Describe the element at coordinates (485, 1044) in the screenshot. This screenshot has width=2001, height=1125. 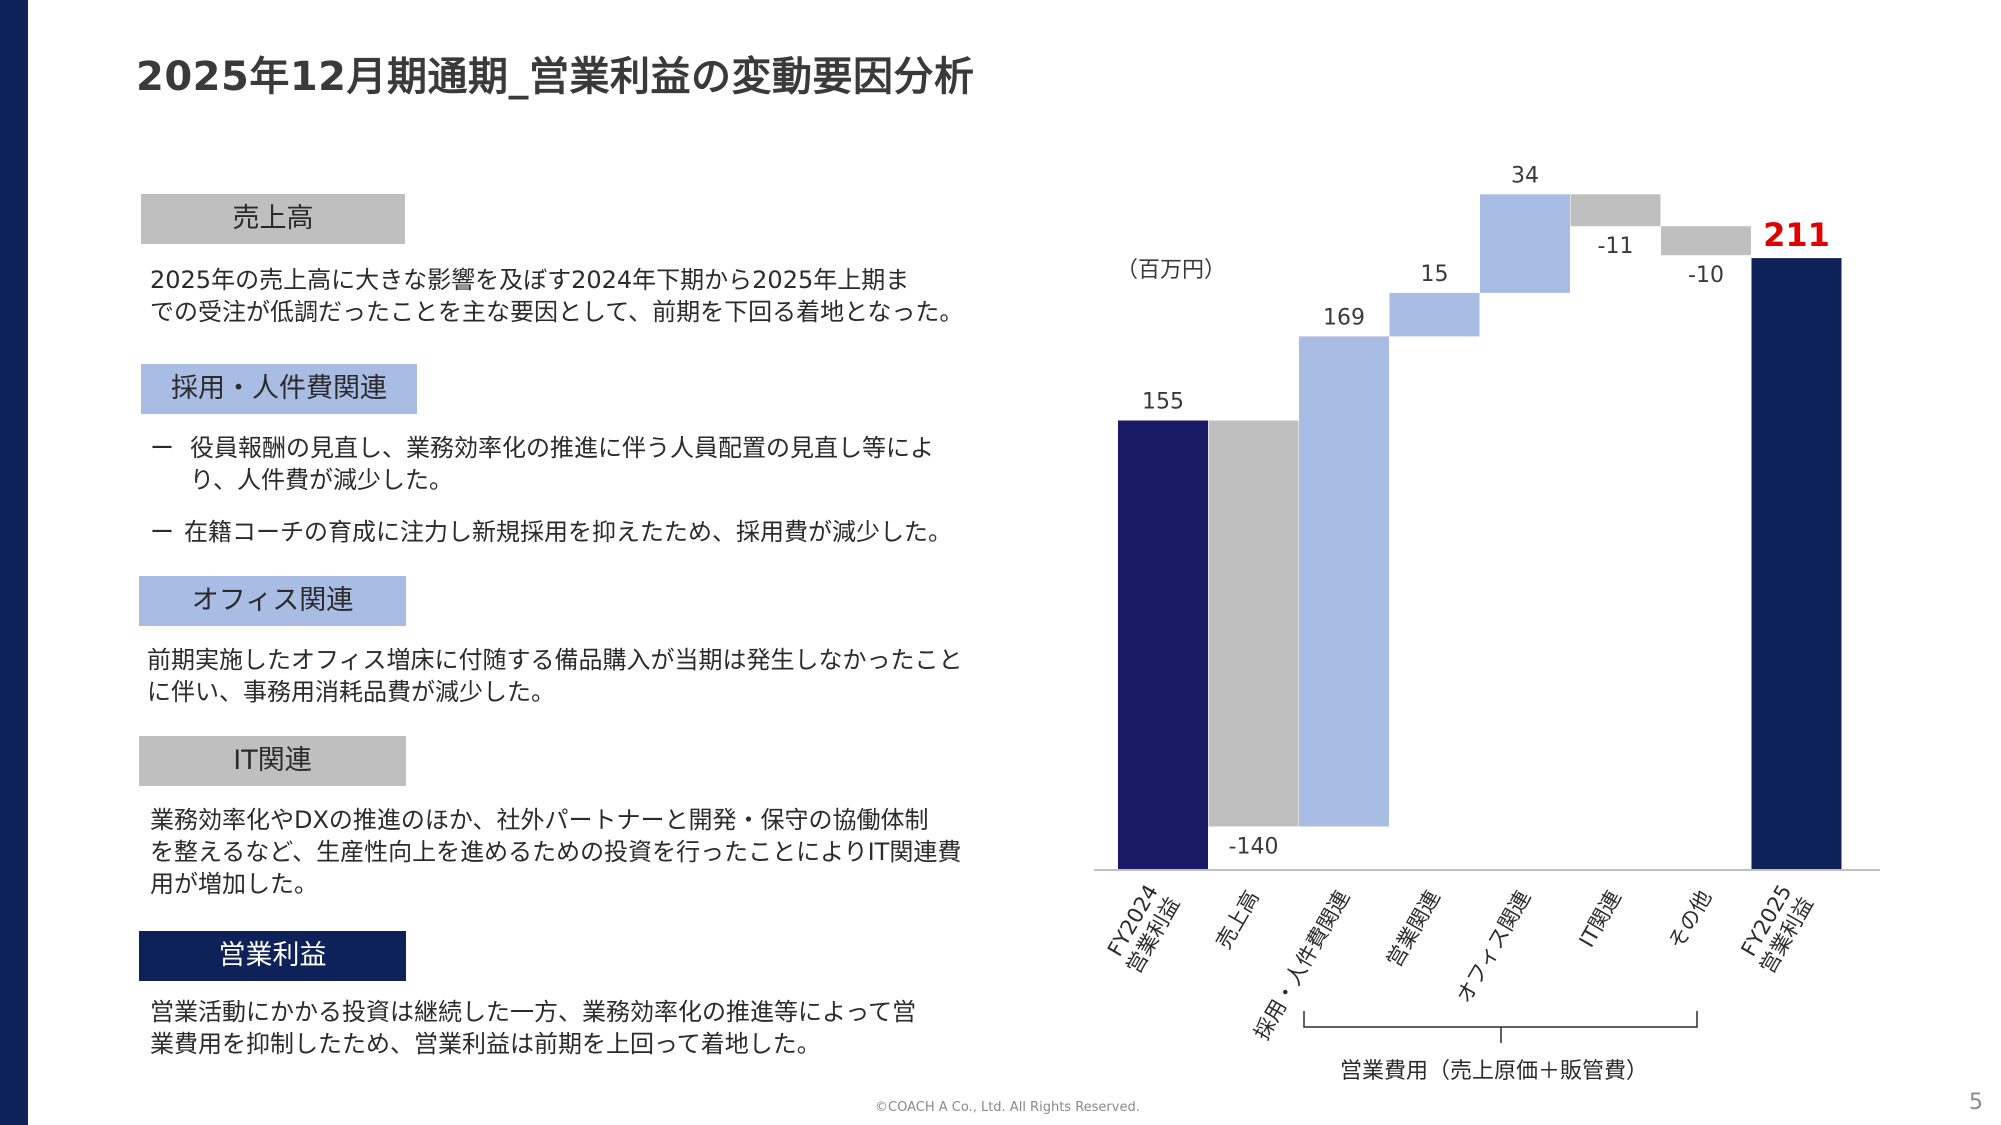
I see `profit-line-2: 業費用を抑制したため、営業利益は前期を上回って着地した。` at that location.